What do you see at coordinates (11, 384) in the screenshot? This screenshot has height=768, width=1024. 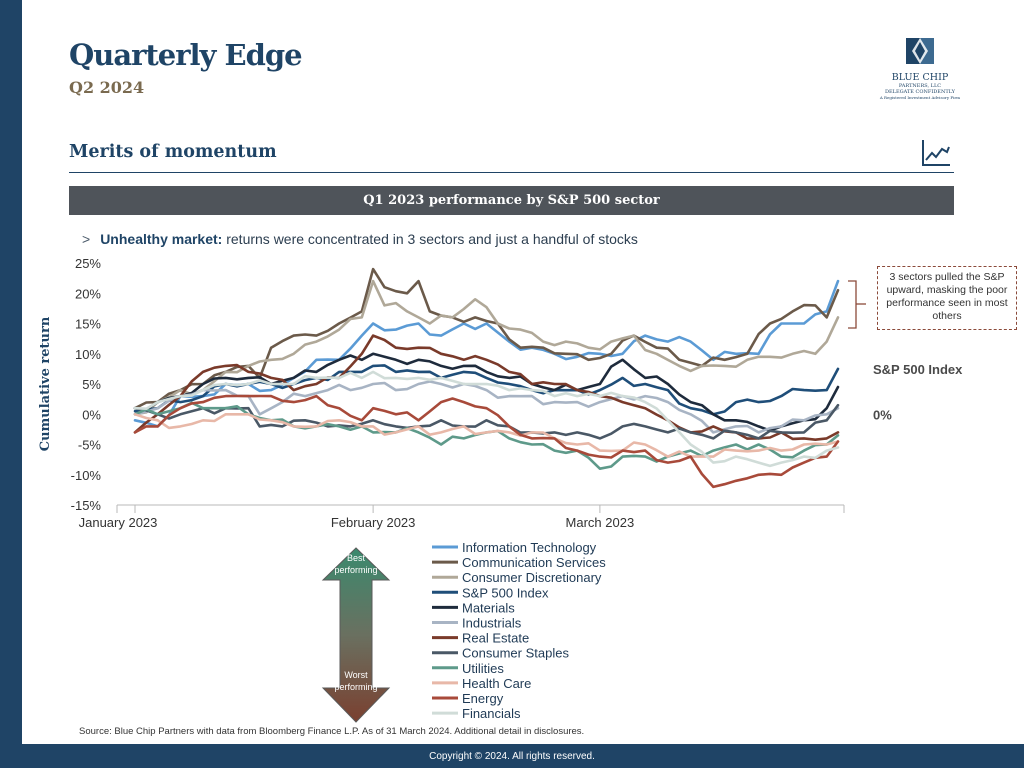 I see `left-accent-bar` at bounding box center [11, 384].